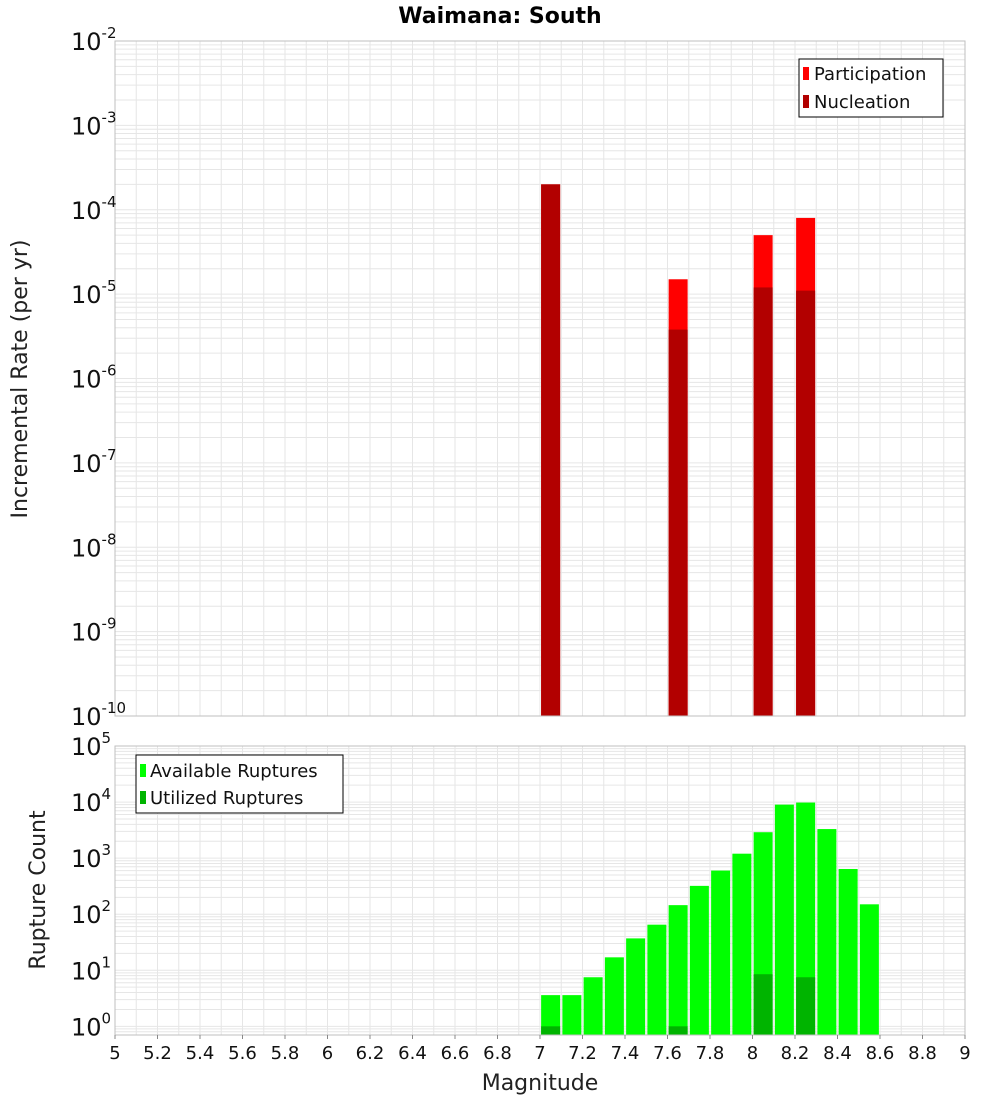 This screenshot has width=1000, height=1100. What do you see at coordinates (862, 102) in the screenshot?
I see `legend-label-nucleation: Nucleation` at bounding box center [862, 102].